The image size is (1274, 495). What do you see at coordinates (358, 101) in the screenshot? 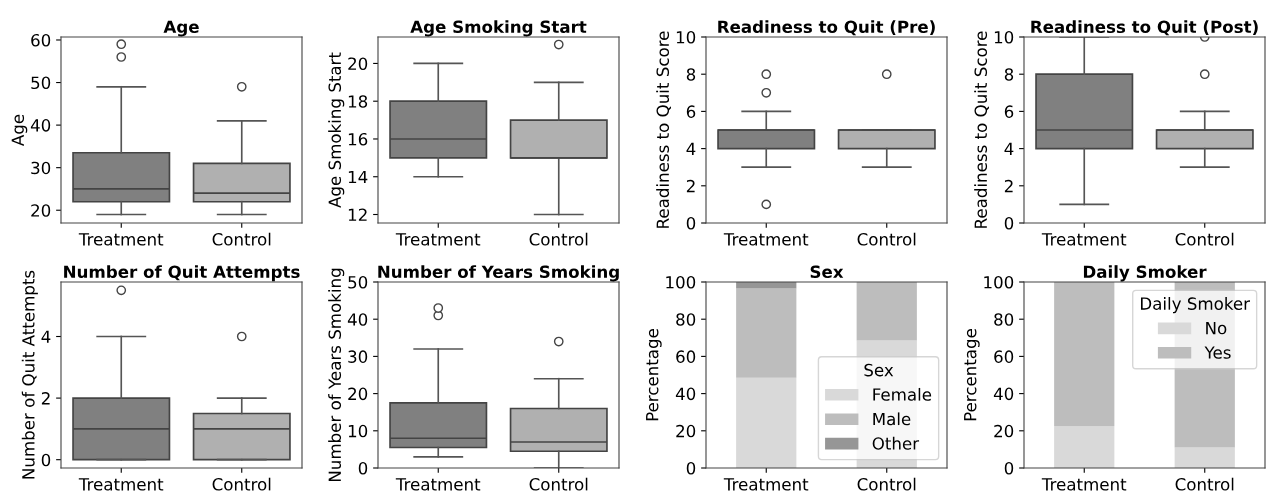
I see `y-tick-label: 18` at bounding box center [358, 101].